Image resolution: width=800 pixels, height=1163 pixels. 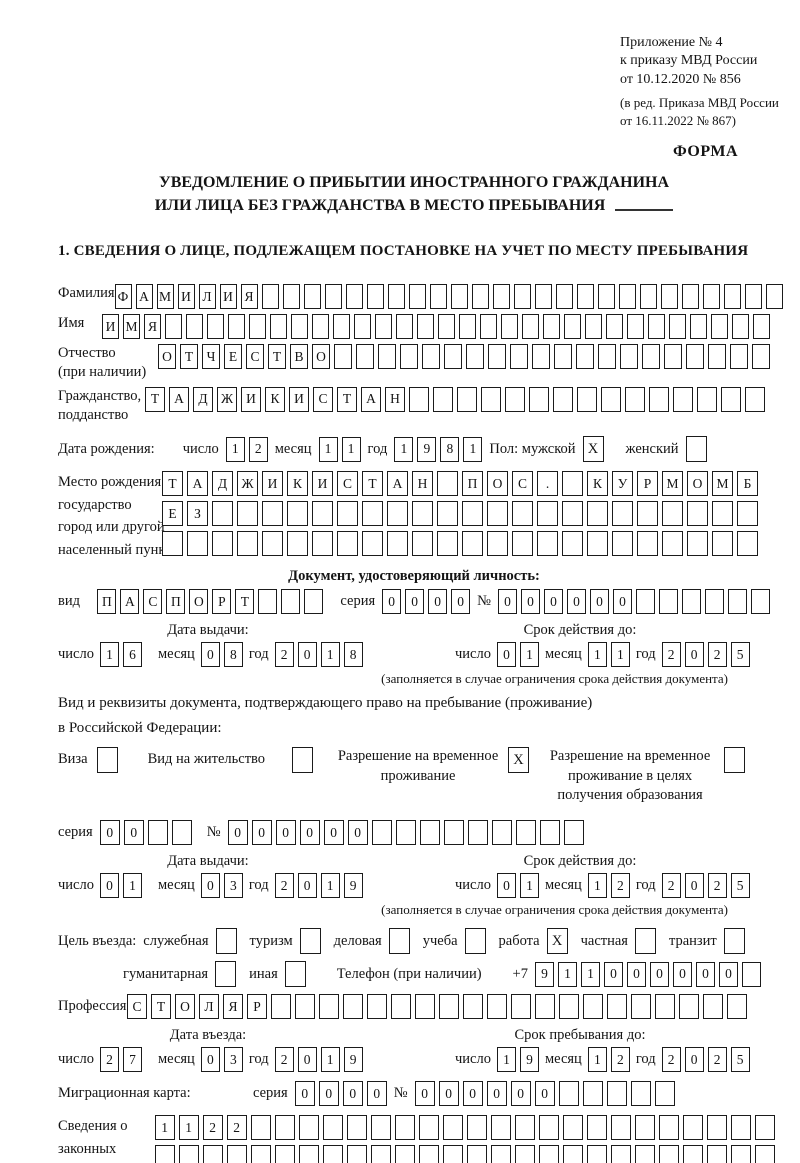 I want to click on purpose-business-checkbox, so click(x=399, y=941).